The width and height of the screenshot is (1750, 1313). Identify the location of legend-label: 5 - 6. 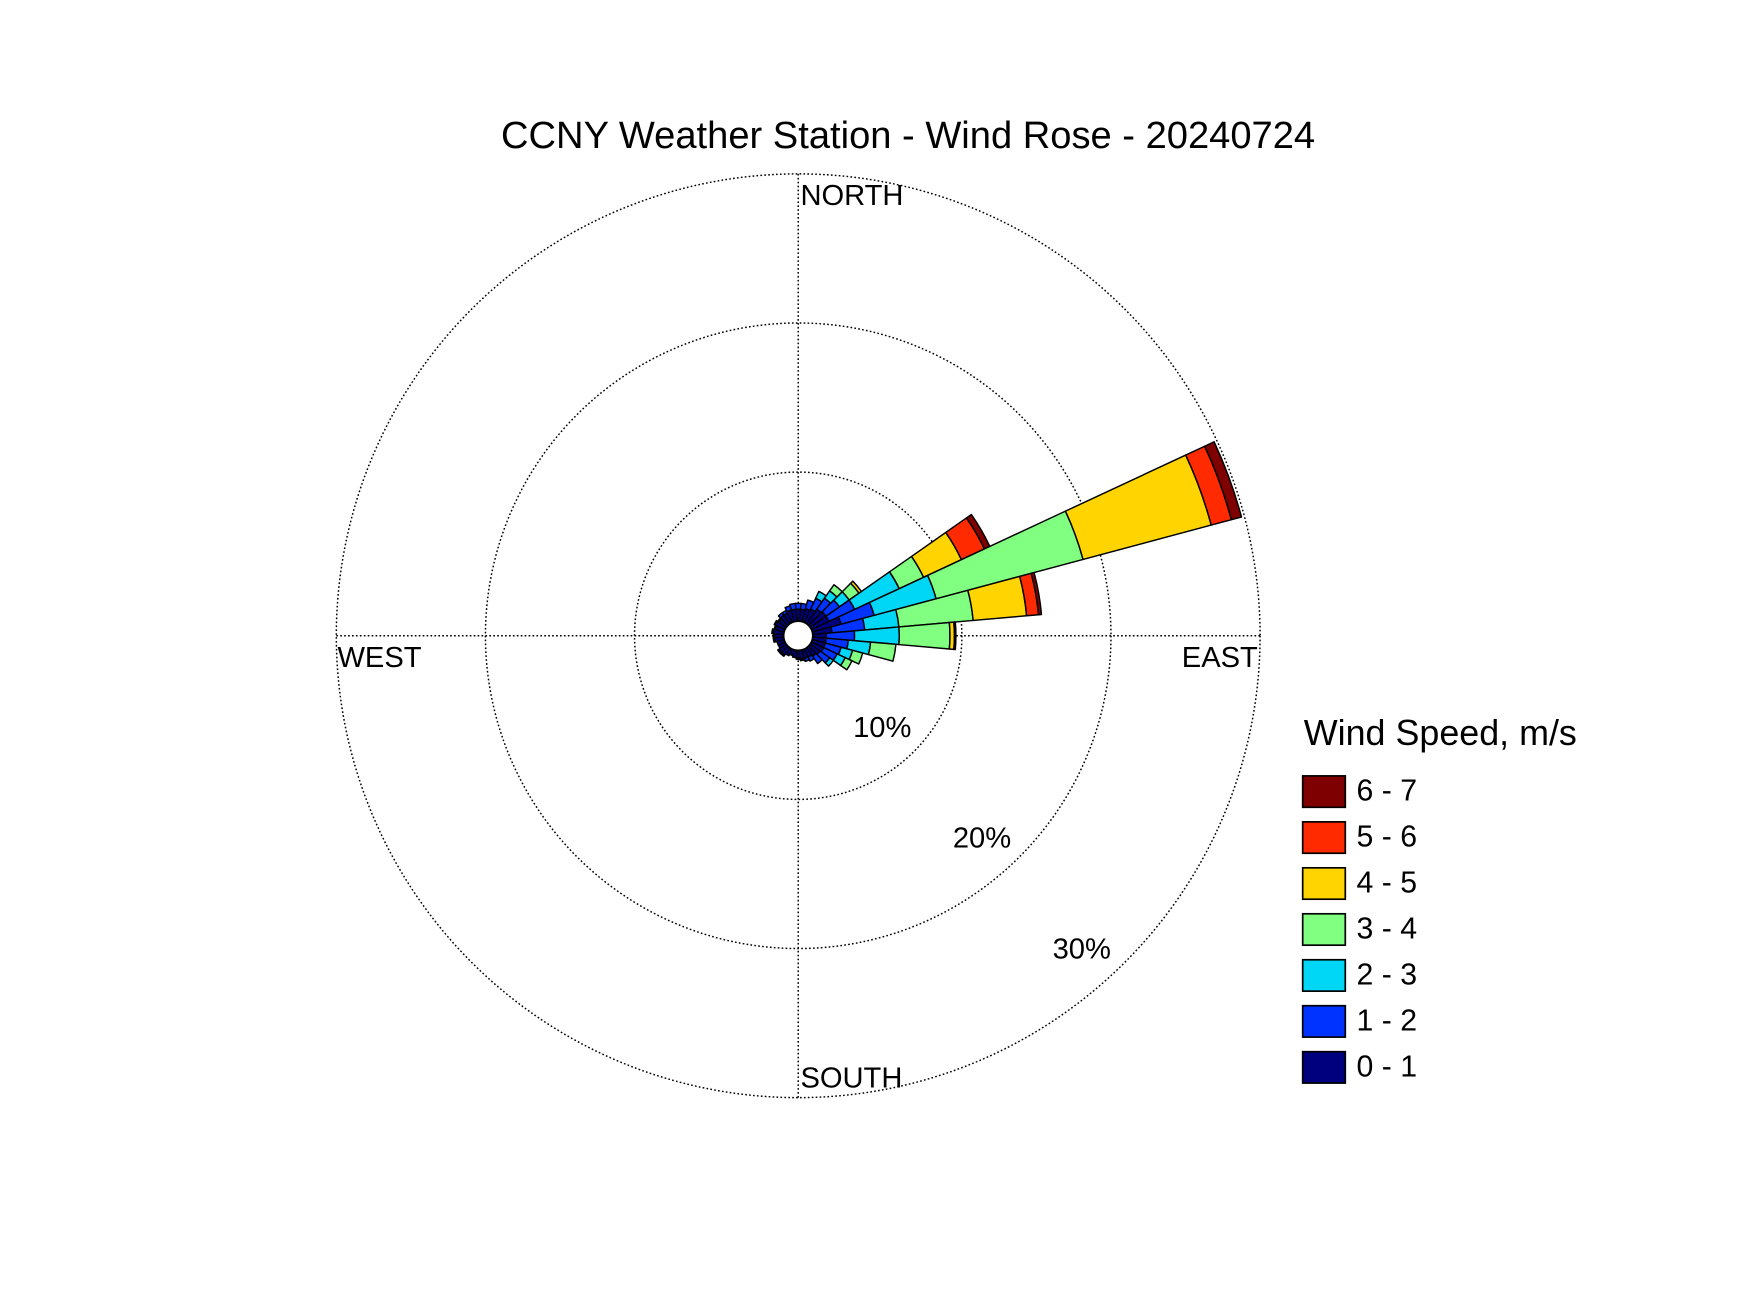
(1387, 837).